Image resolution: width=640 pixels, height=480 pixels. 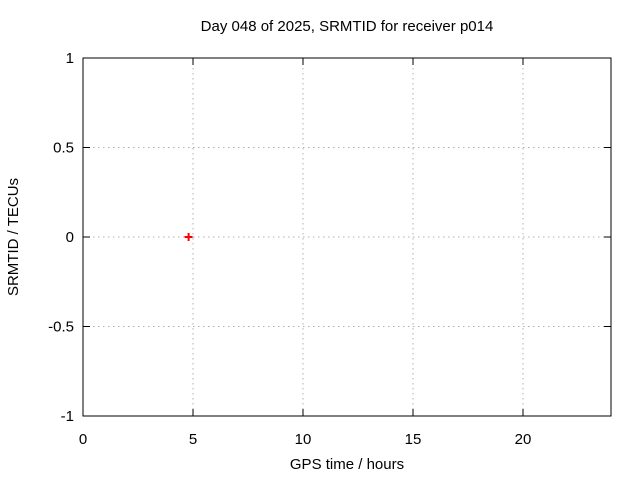 I want to click on data-points, so click(x=188, y=237).